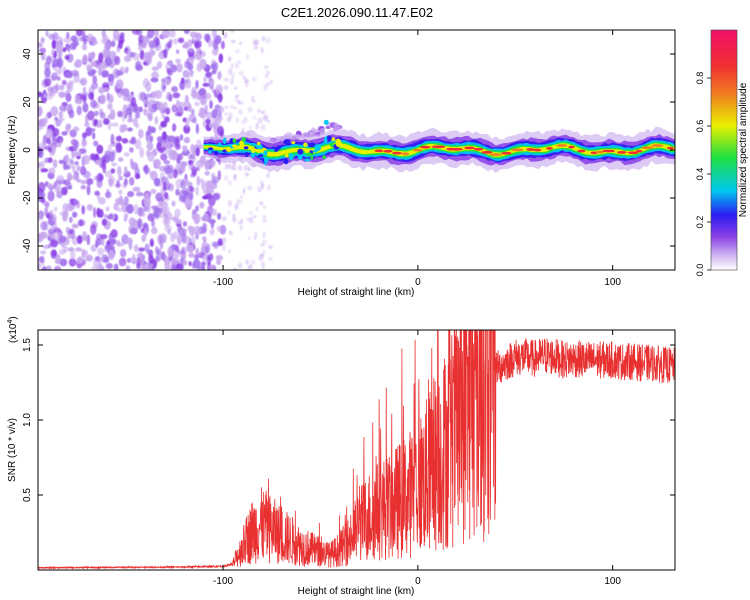  Describe the element at coordinates (322, 131) in the screenshot. I see `harmonic-blob` at that location.